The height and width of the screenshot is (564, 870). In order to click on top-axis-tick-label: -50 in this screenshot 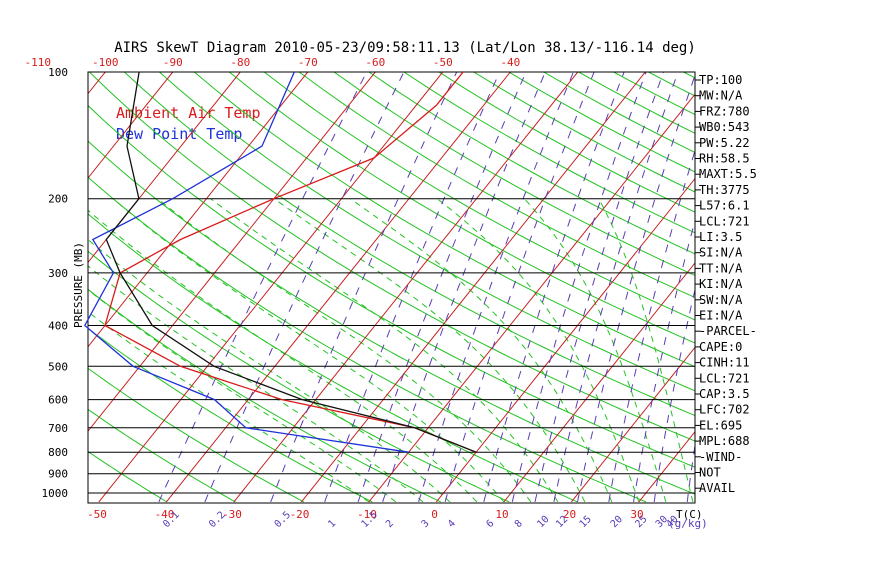, I will do `click(443, 62)`.